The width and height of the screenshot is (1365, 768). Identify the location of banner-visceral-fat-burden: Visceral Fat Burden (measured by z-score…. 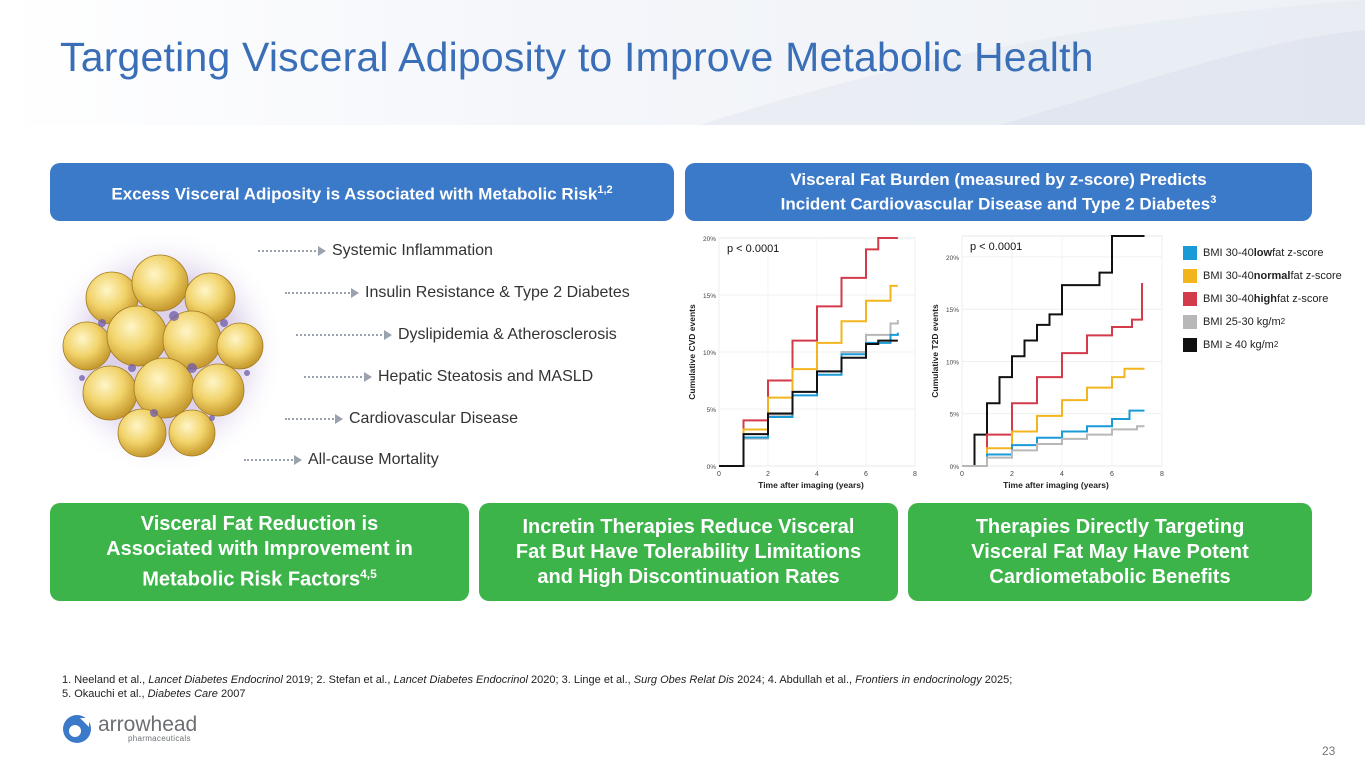
(998, 192).